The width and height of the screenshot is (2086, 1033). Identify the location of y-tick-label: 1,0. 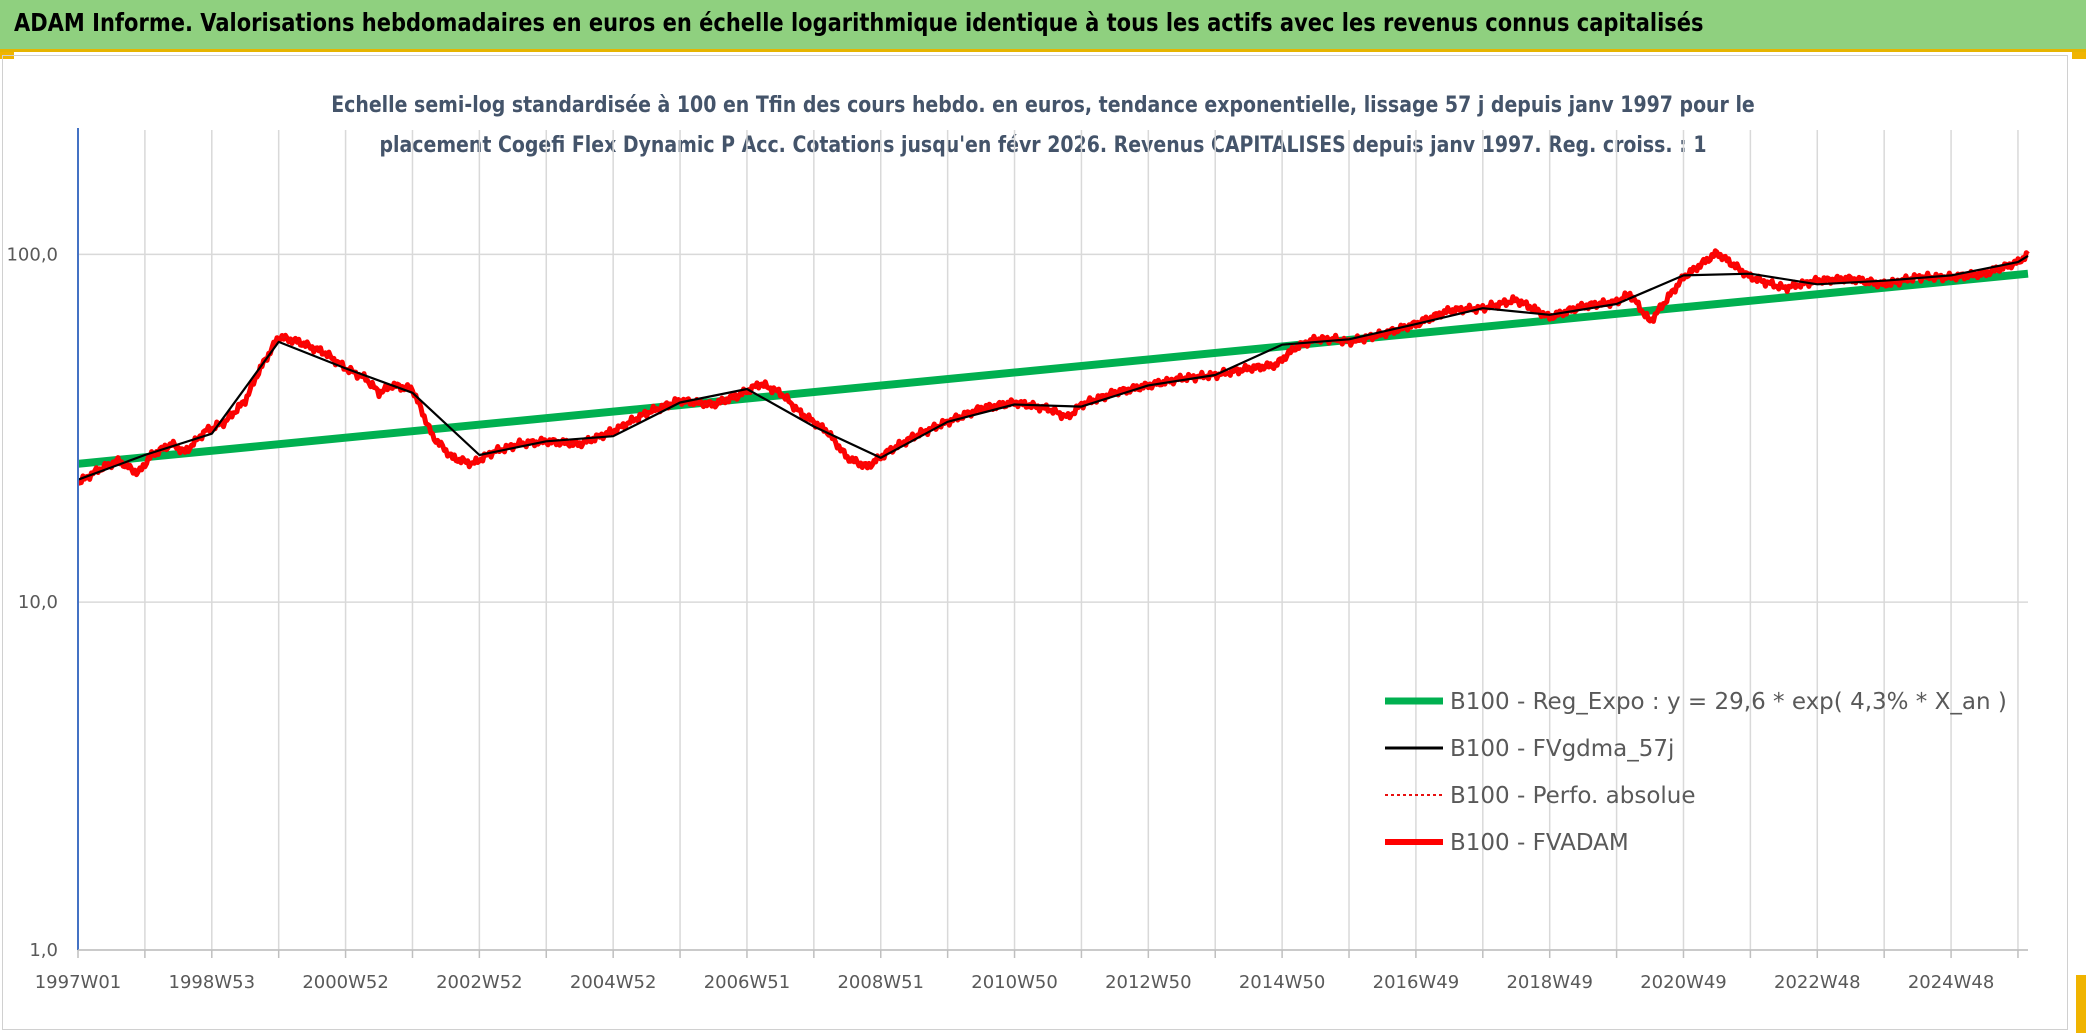
(43, 950).